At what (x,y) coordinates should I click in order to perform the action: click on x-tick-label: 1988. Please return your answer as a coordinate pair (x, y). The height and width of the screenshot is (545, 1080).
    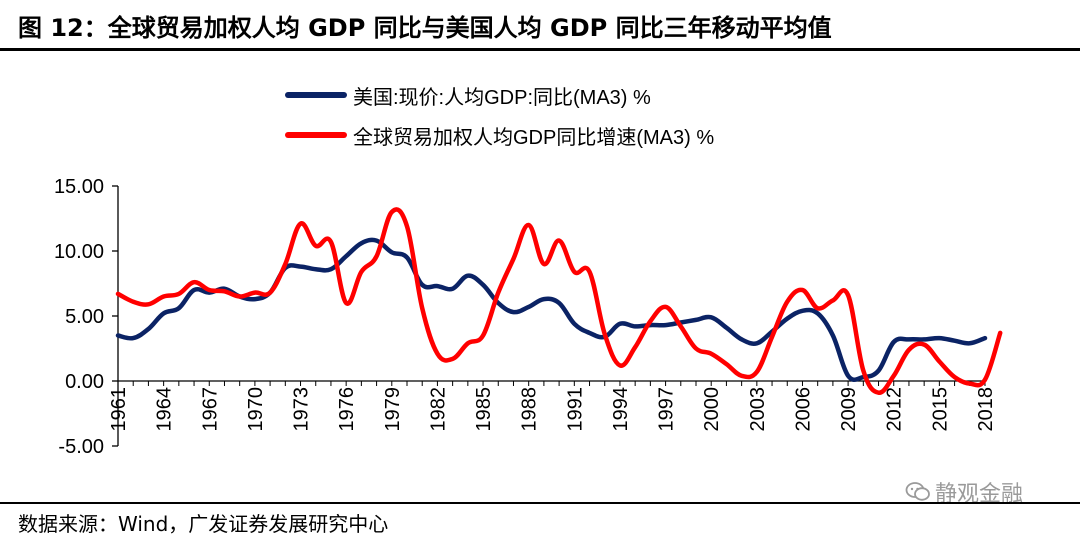
    Looking at the image, I should click on (530, 409).